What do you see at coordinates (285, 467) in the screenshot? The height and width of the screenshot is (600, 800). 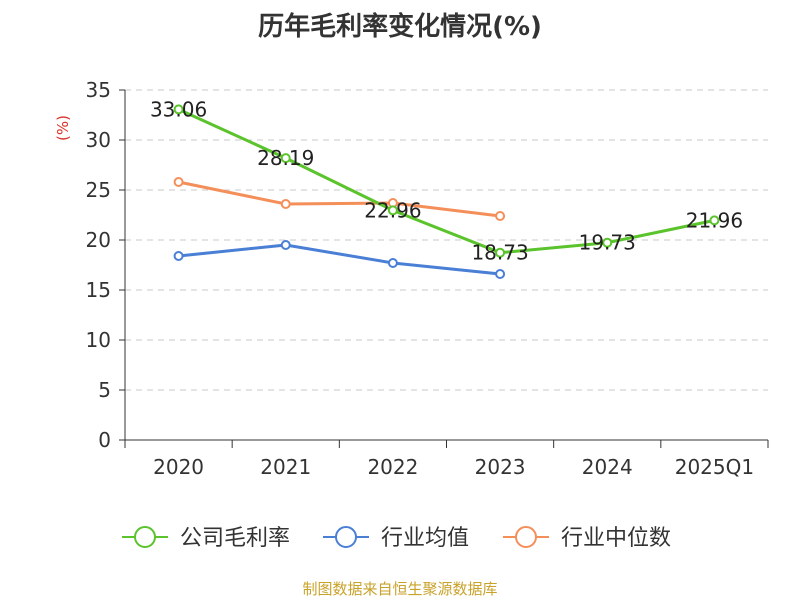 I see `x-tick-label: 2021` at bounding box center [285, 467].